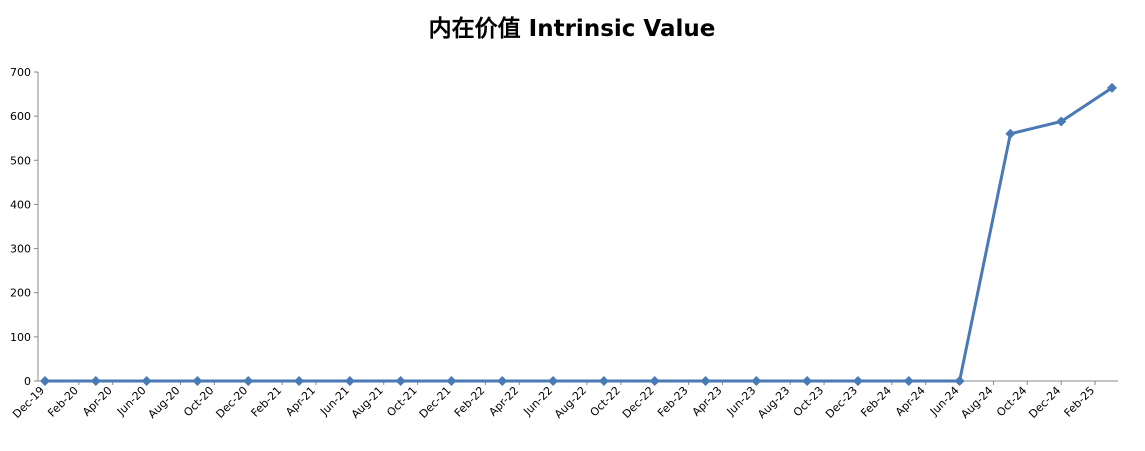  What do you see at coordinates (673, 402) in the screenshot?
I see `x-tick-label: Feb-23` at bounding box center [673, 402].